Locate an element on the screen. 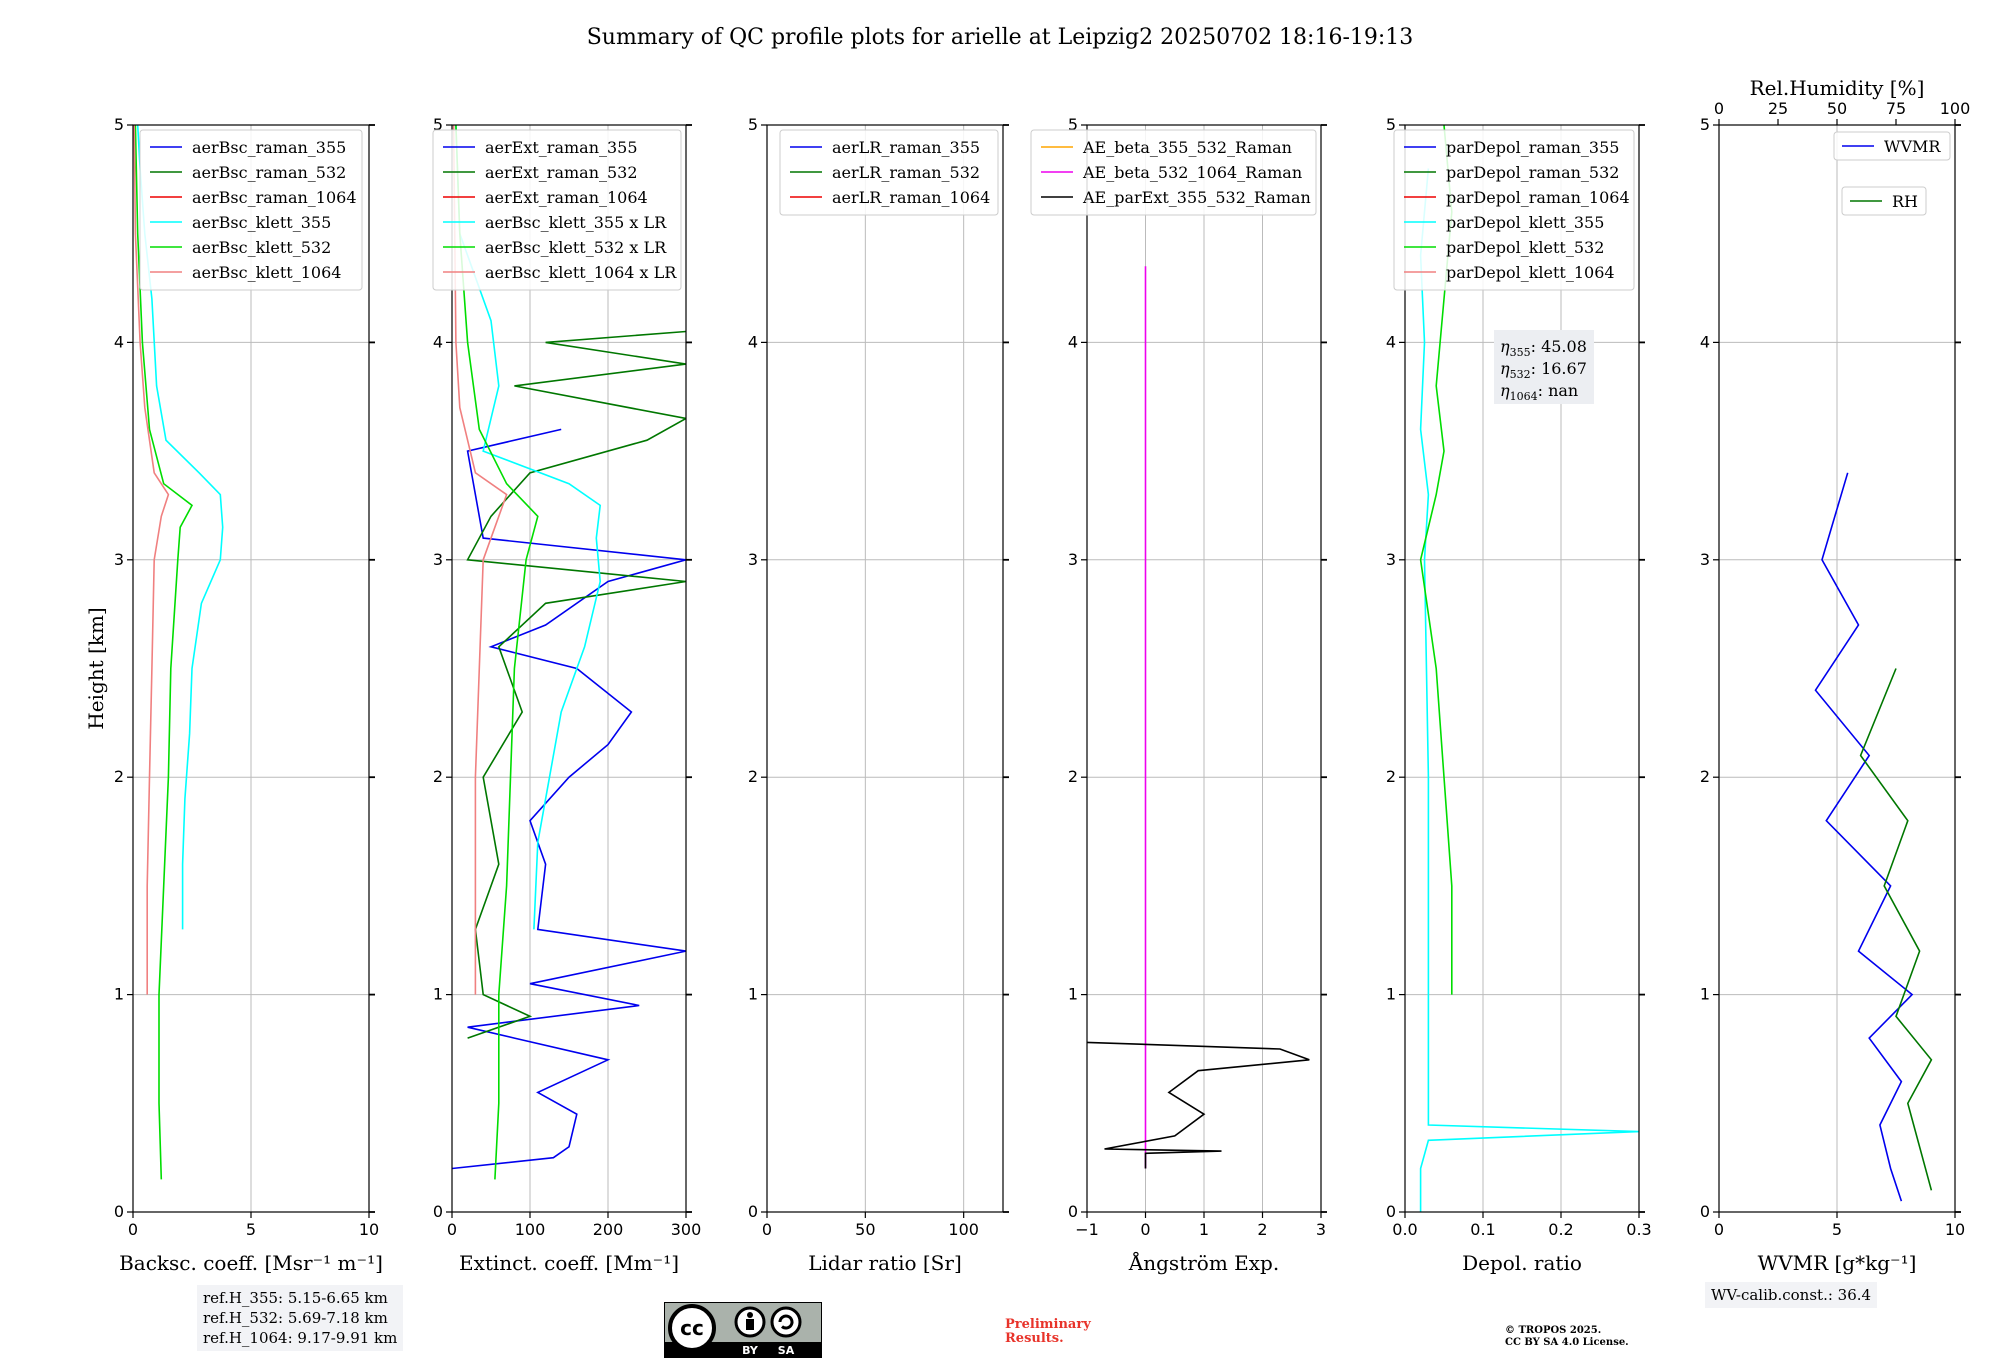  ref-height-532: ref.H_532: 5.69-7.18 km is located at coordinates (295, 1318).